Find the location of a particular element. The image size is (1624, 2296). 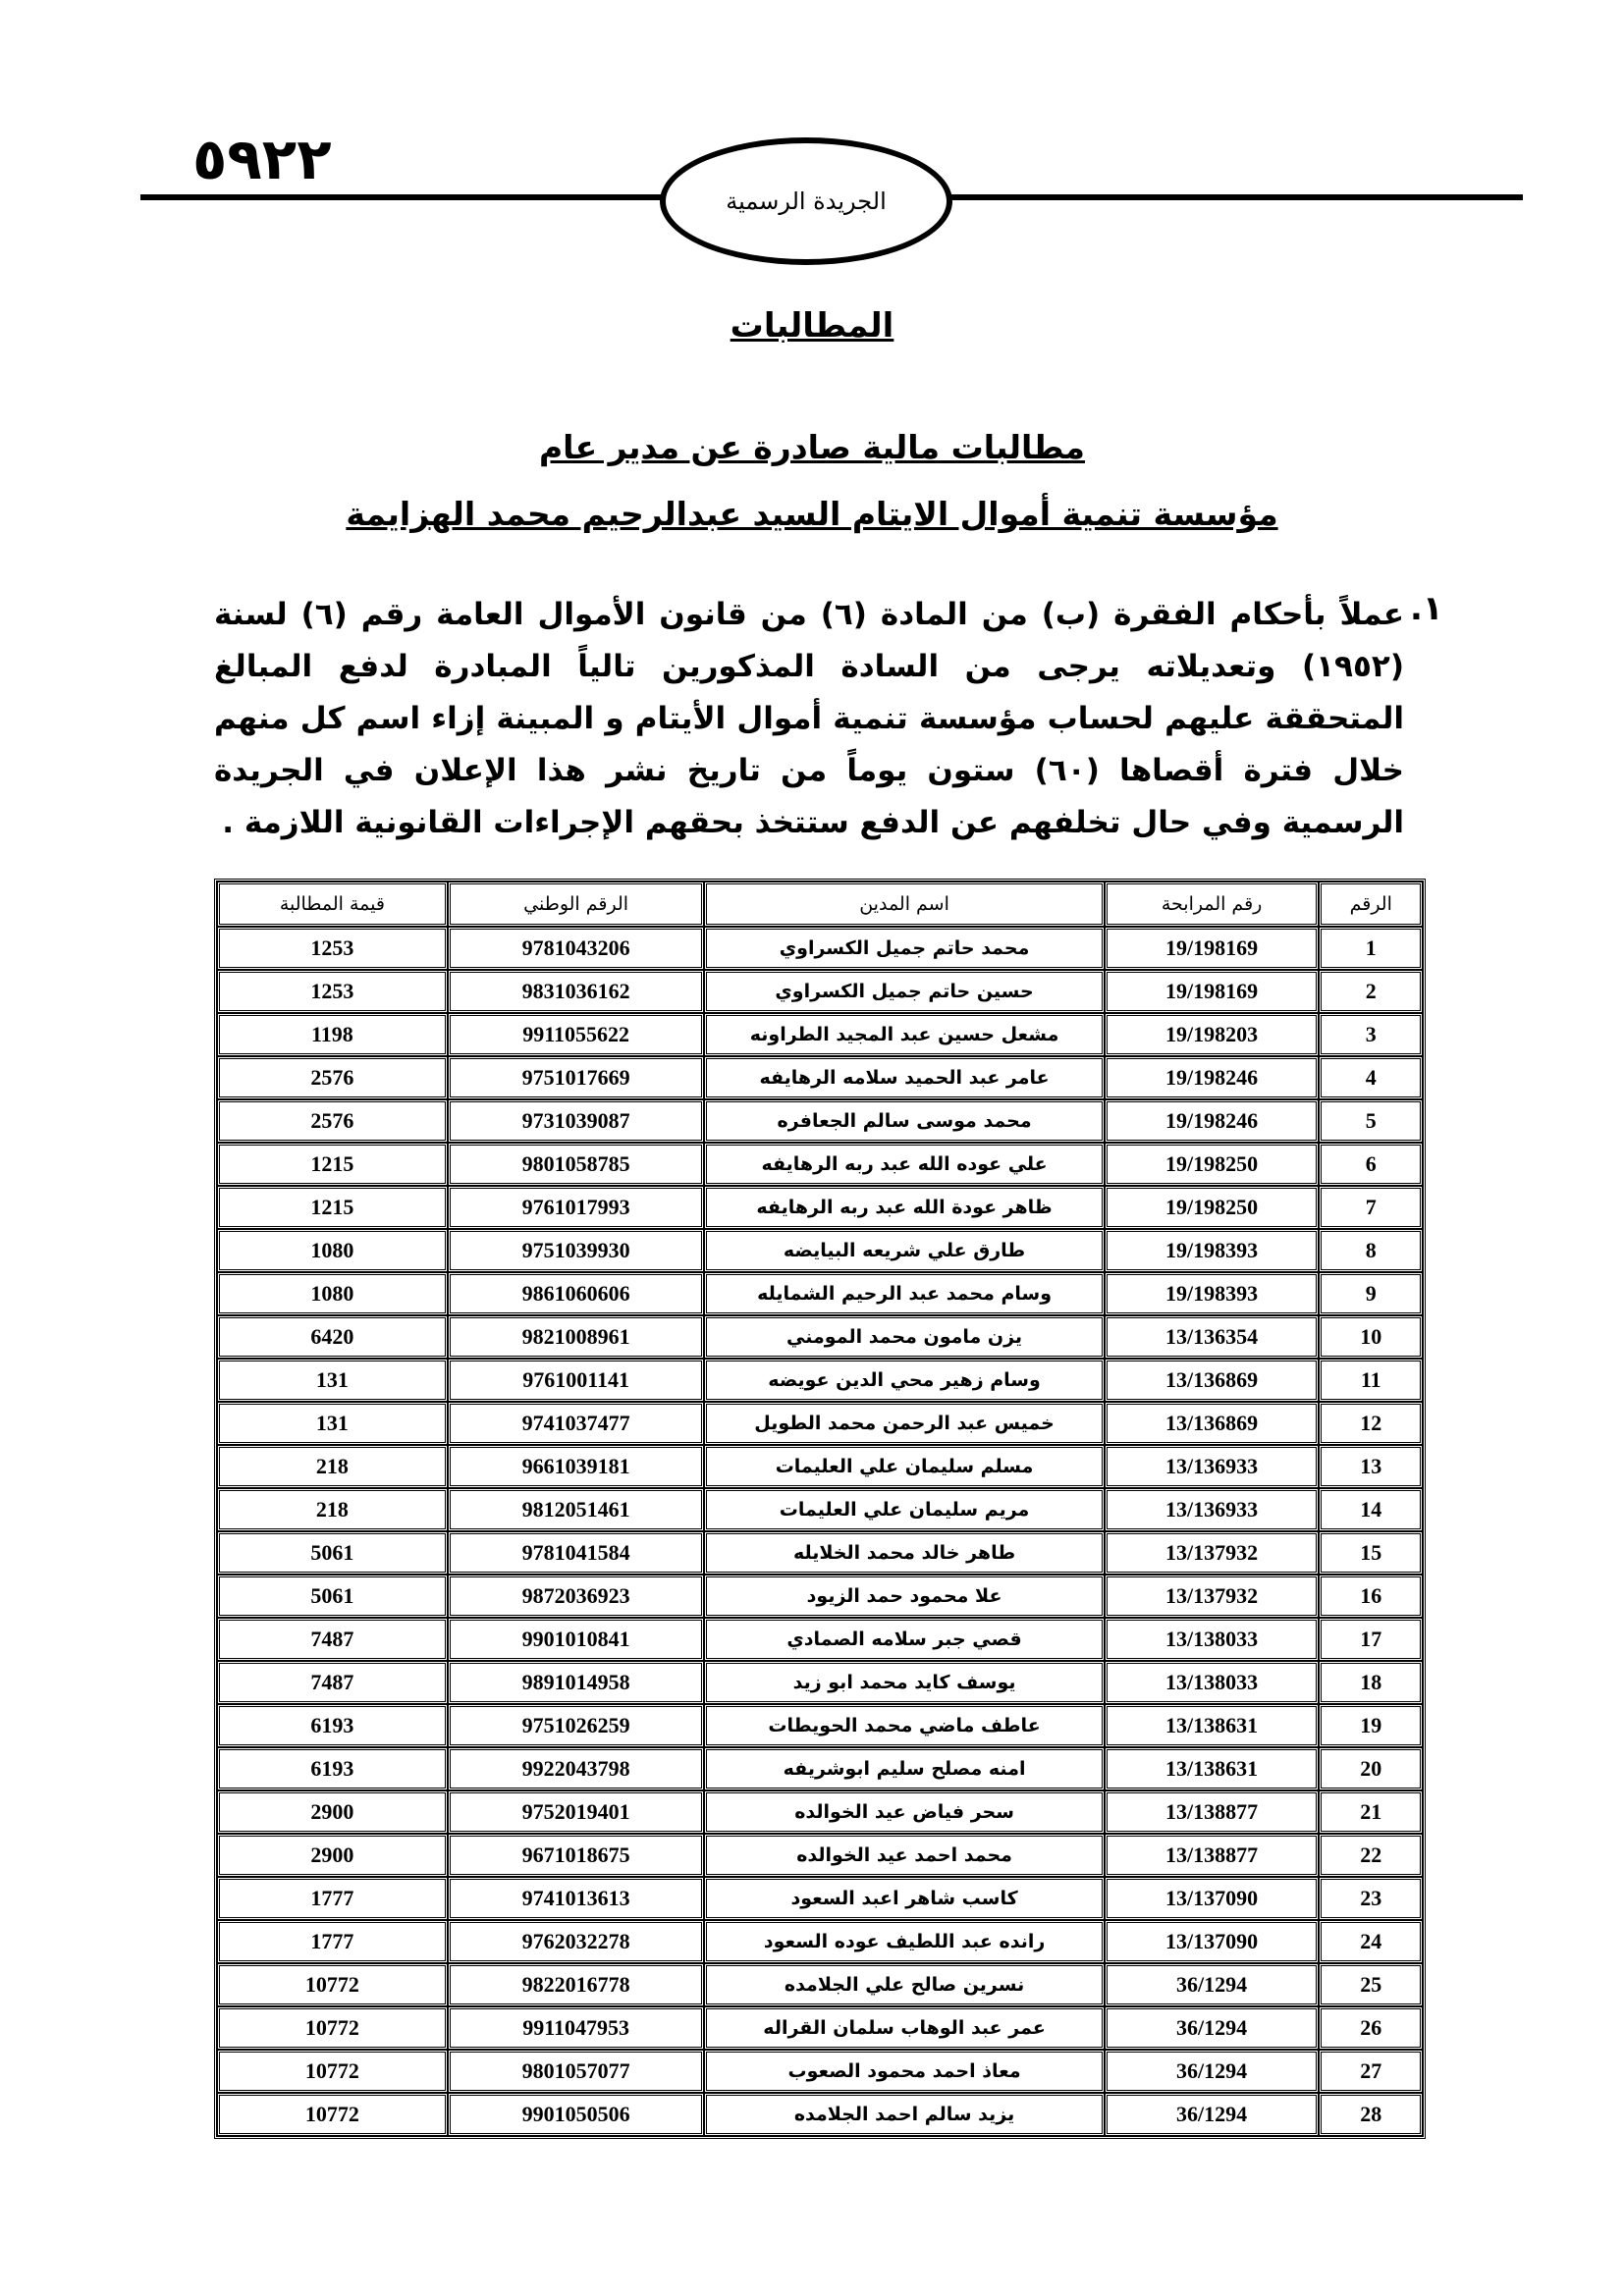

murabaha-number: 19/198393 is located at coordinates (1212, 1294).